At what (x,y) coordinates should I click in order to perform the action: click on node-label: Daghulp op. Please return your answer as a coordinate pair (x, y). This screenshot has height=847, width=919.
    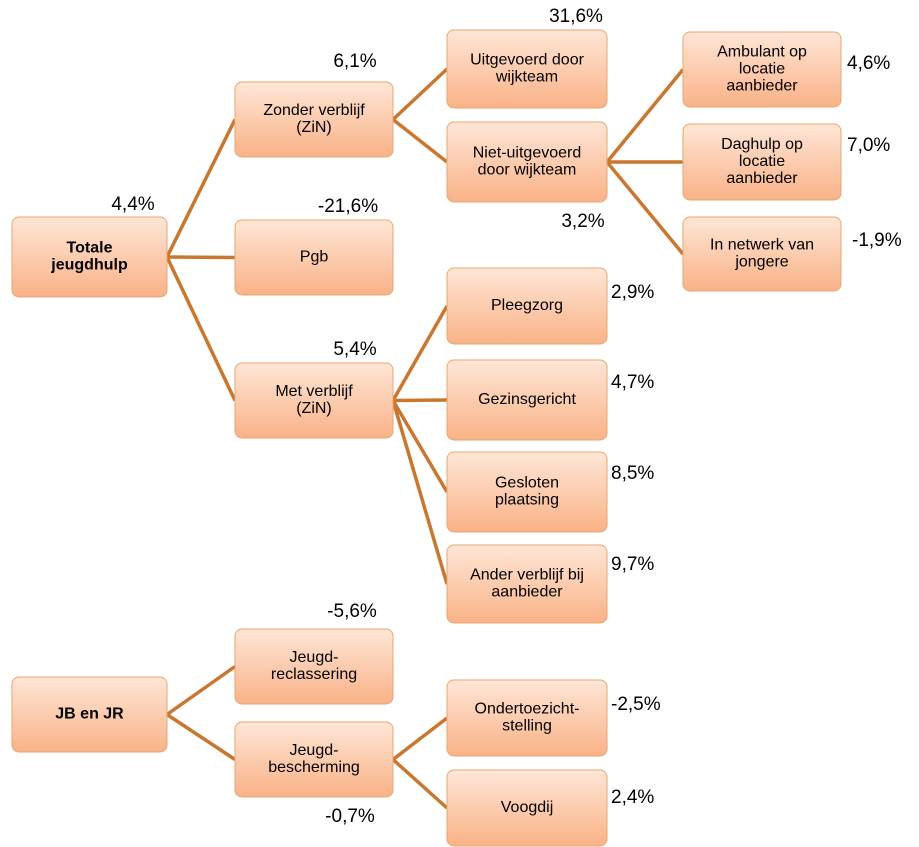
    Looking at the image, I should click on (762, 144).